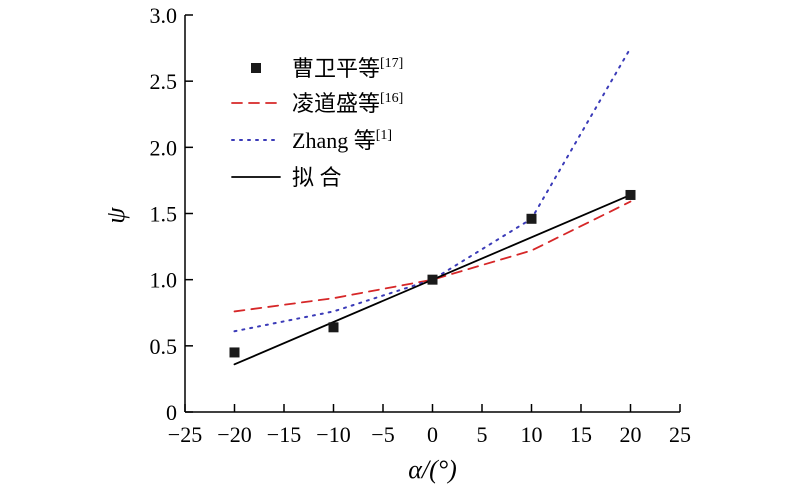 This screenshot has width=800, height=487. I want to click on x-tick-label: 20, so click(631, 434).